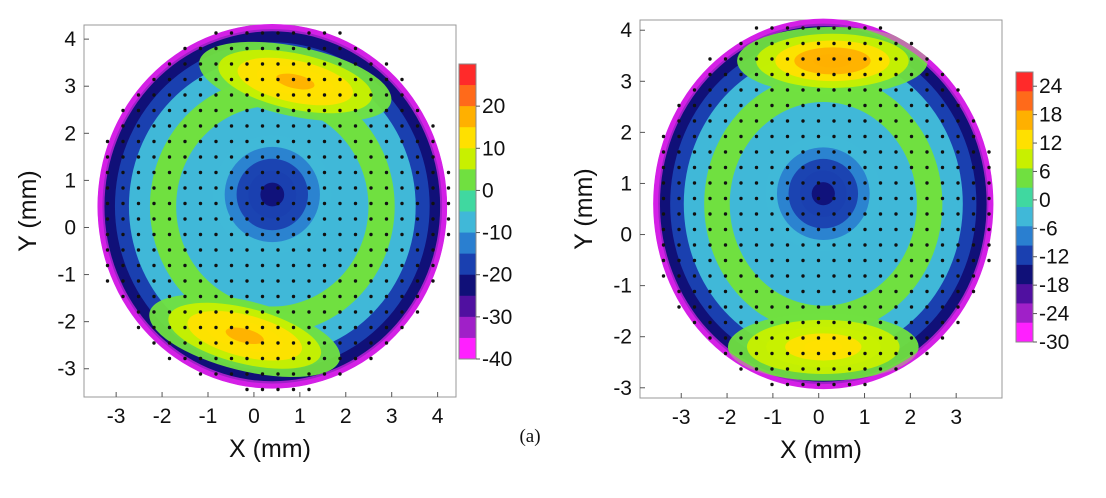 The image size is (1106, 498). I want to click on x-tick-label: 1, so click(865, 417).